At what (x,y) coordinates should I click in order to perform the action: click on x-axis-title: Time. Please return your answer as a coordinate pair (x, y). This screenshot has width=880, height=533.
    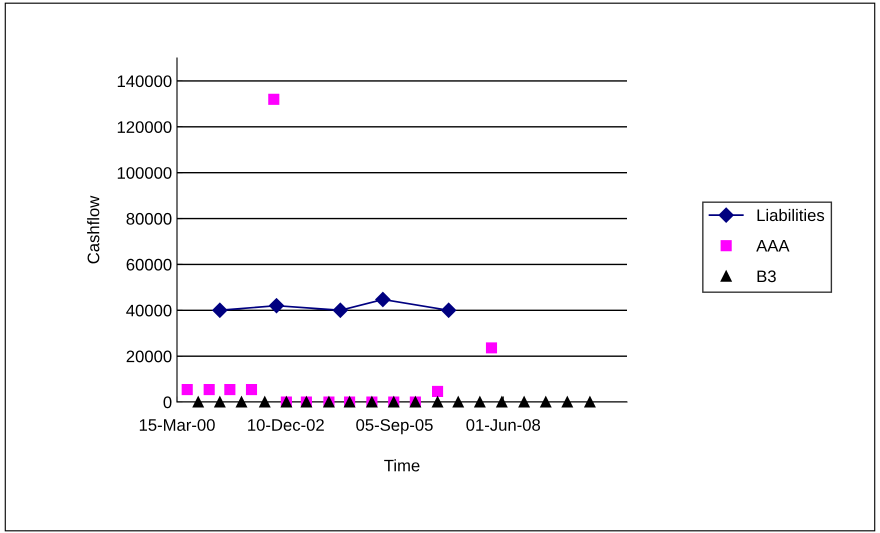
    Looking at the image, I should click on (402, 465).